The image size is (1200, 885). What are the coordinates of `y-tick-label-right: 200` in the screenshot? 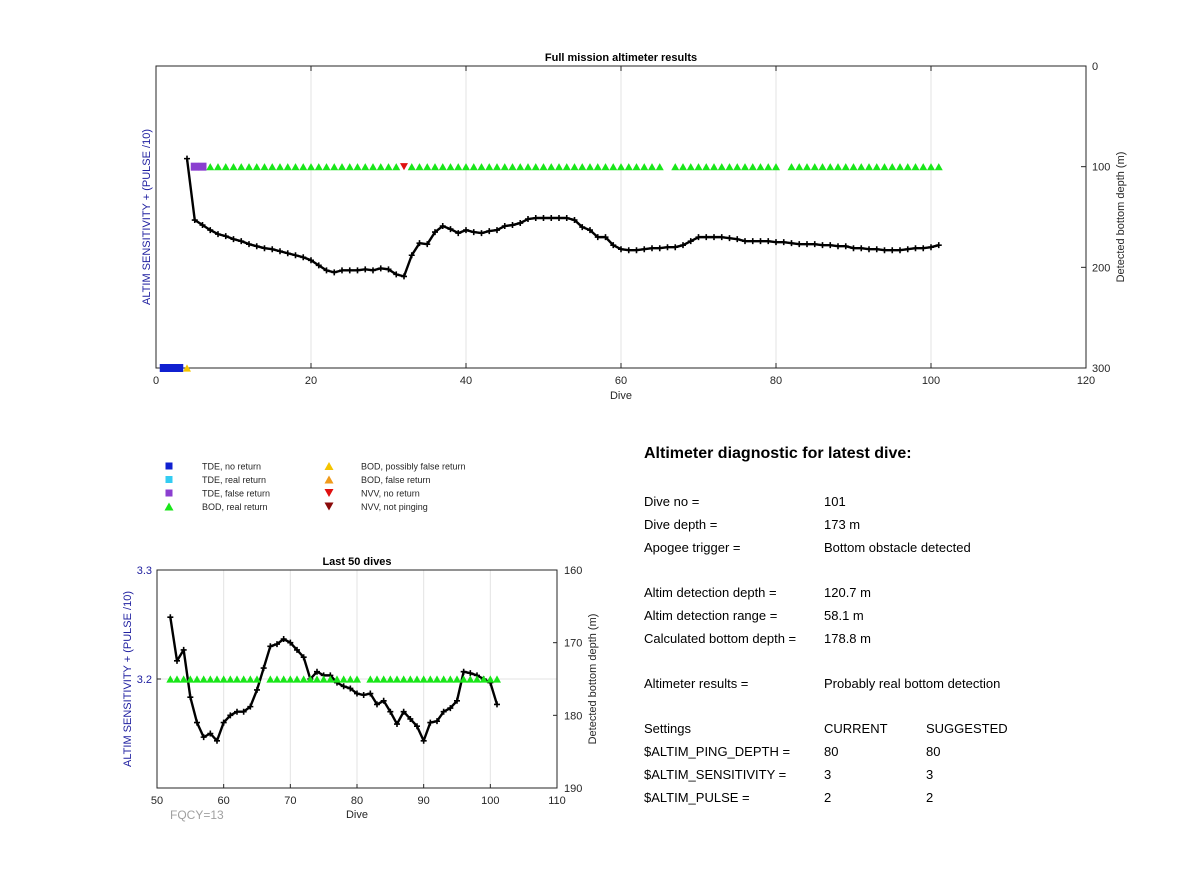 It's located at (1101, 268).